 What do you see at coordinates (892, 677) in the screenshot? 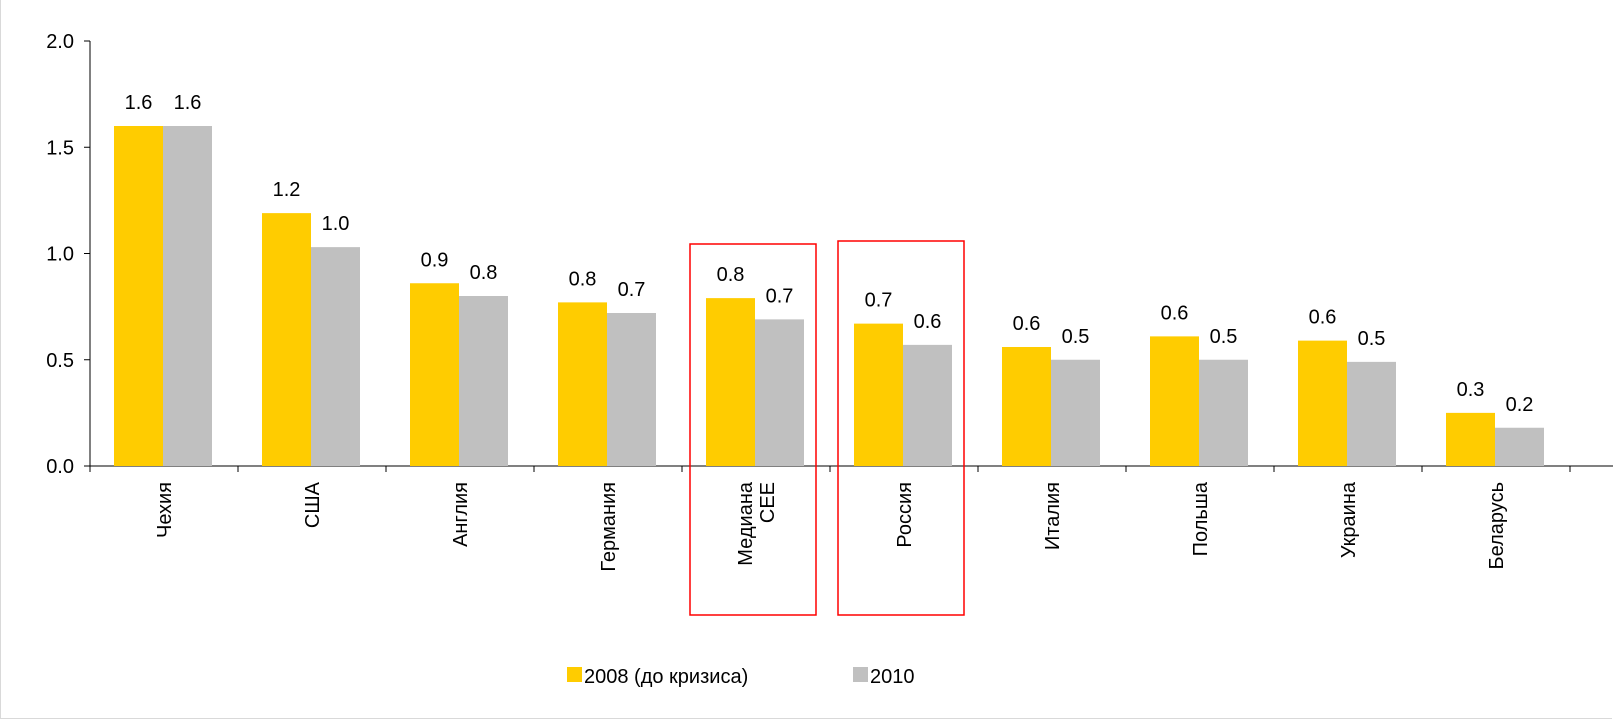
I see `legend-label-2010: 2010` at bounding box center [892, 677].